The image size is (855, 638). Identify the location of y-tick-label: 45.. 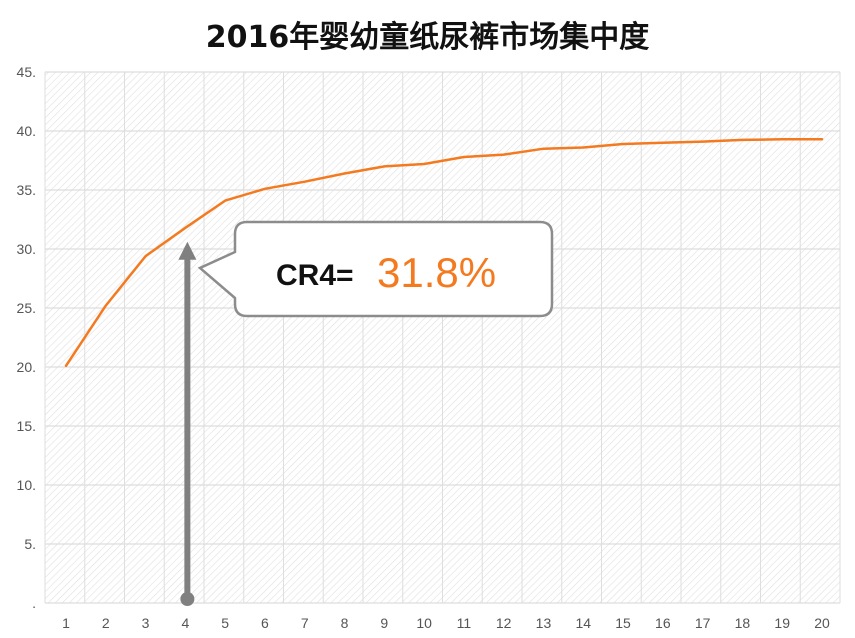
(26, 72).